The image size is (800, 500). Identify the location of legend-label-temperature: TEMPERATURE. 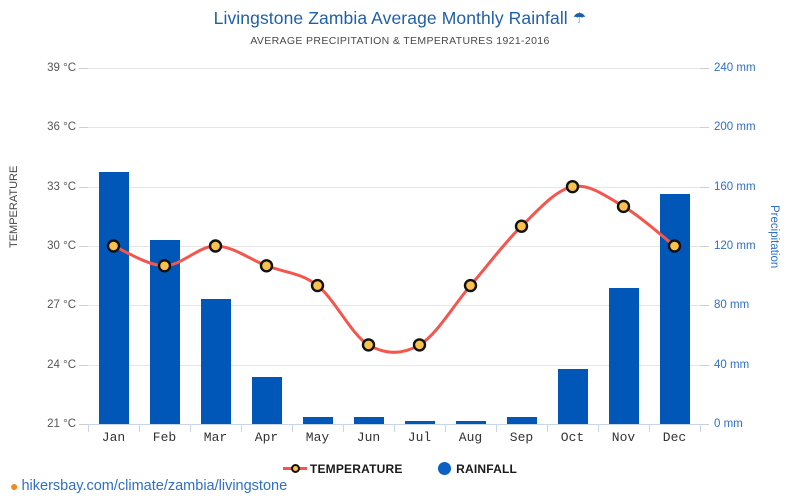
(356, 469).